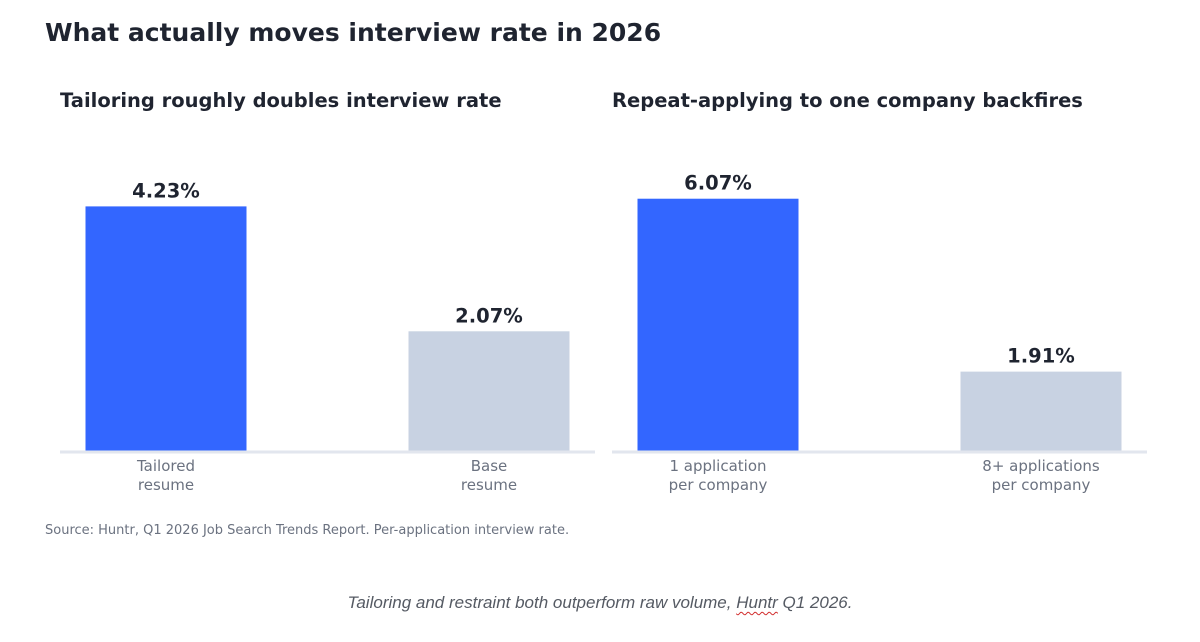  What do you see at coordinates (489, 466) in the screenshot?
I see `chart-1-tick-label-2-line-1: Base` at bounding box center [489, 466].